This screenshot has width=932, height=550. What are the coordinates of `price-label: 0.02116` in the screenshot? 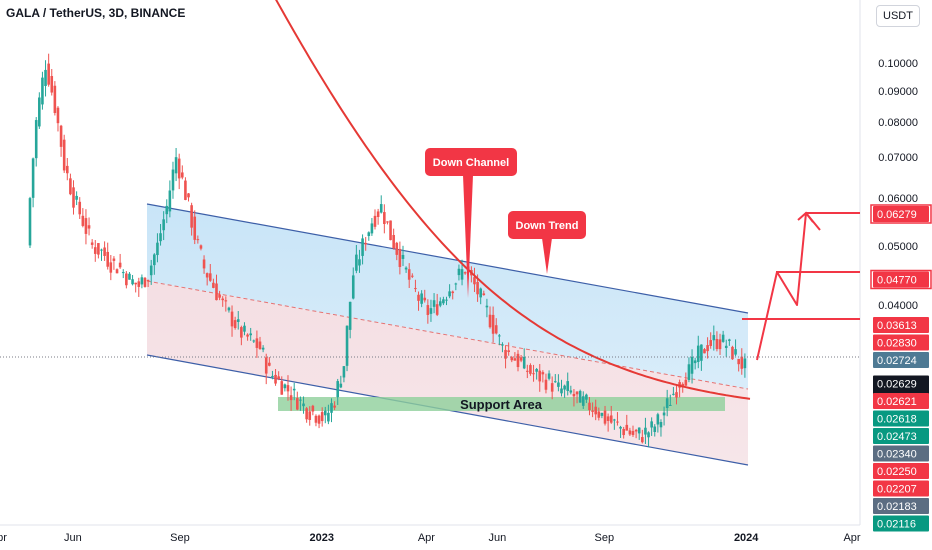 It's located at (896, 525).